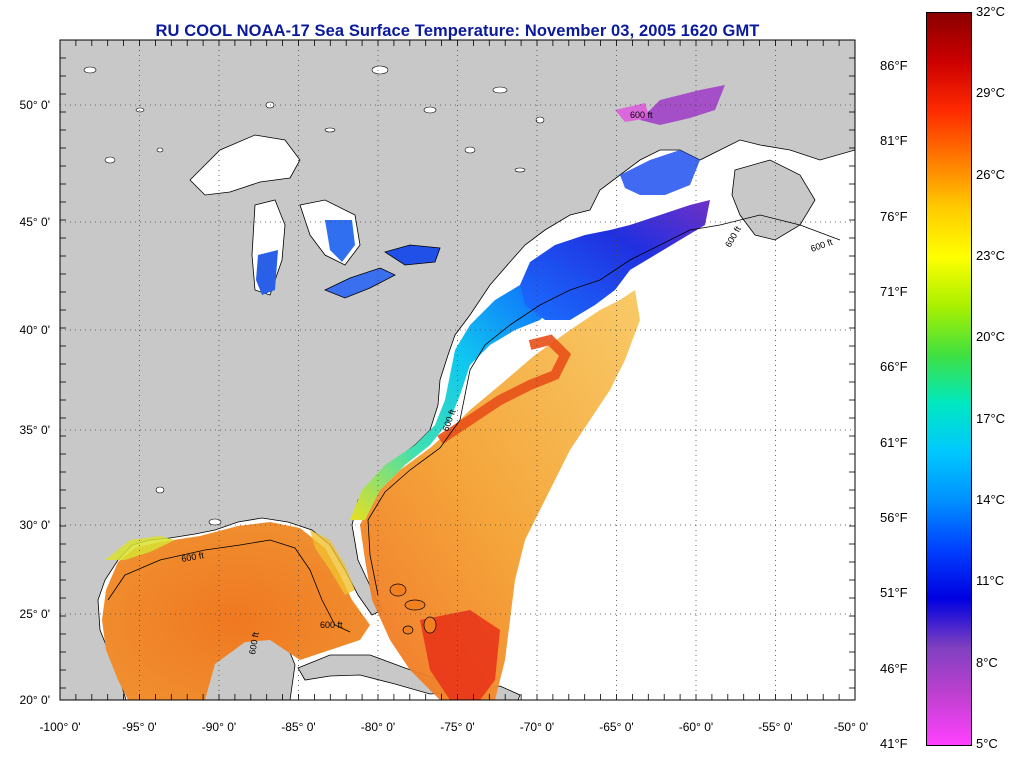 This screenshot has width=1016, height=766. Describe the element at coordinates (413, 609) in the screenshot. I see `bahamas` at that location.